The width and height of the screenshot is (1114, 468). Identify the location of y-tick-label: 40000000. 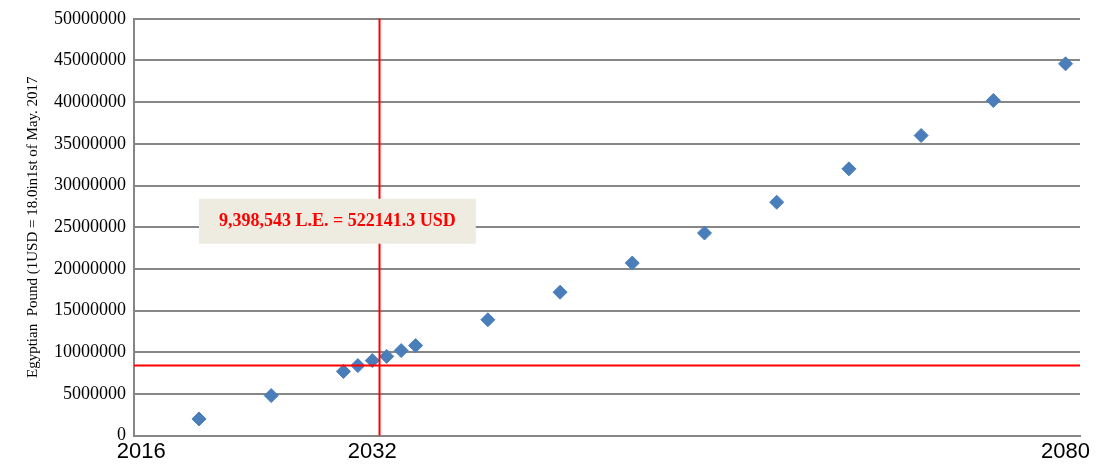
(90, 100).